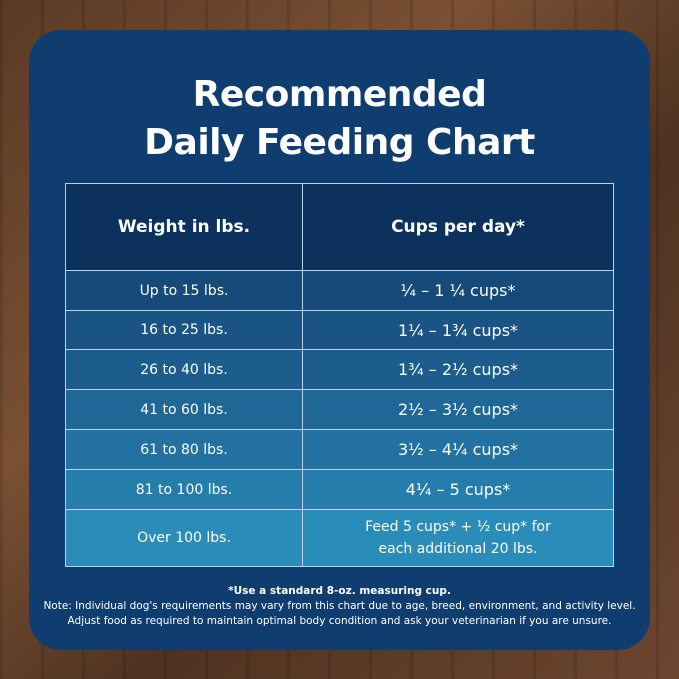 Image resolution: width=679 pixels, height=679 pixels. I want to click on header-cell: Cups per day*, so click(458, 227).